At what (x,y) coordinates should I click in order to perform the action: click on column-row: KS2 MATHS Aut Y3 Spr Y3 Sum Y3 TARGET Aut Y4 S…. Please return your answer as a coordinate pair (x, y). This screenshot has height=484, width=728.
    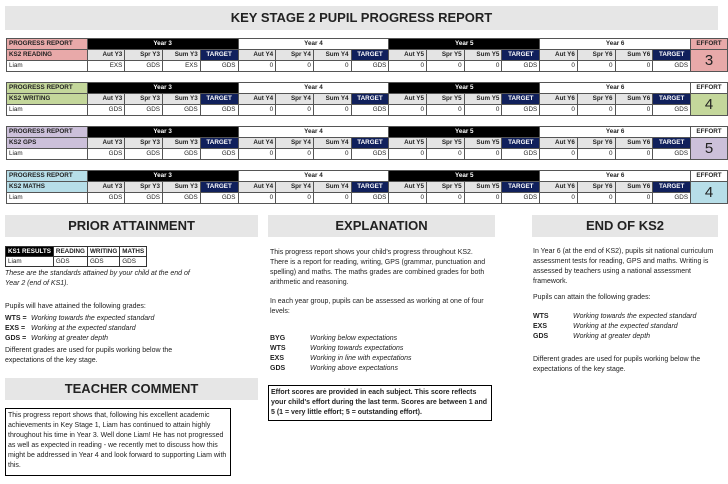
    Looking at the image, I should click on (367, 192).